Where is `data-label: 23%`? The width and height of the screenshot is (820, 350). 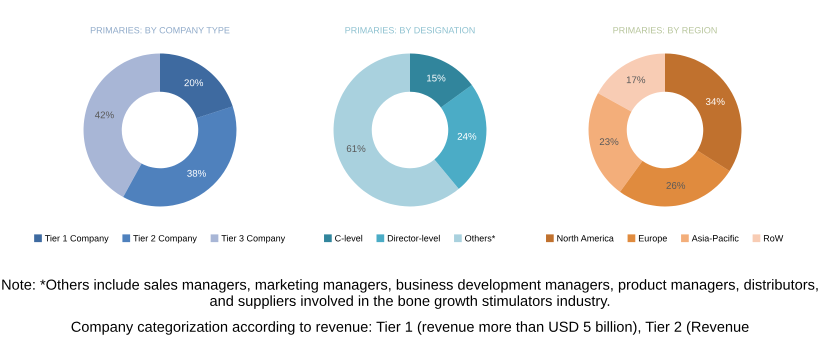 data-label: 23% is located at coordinates (609, 142).